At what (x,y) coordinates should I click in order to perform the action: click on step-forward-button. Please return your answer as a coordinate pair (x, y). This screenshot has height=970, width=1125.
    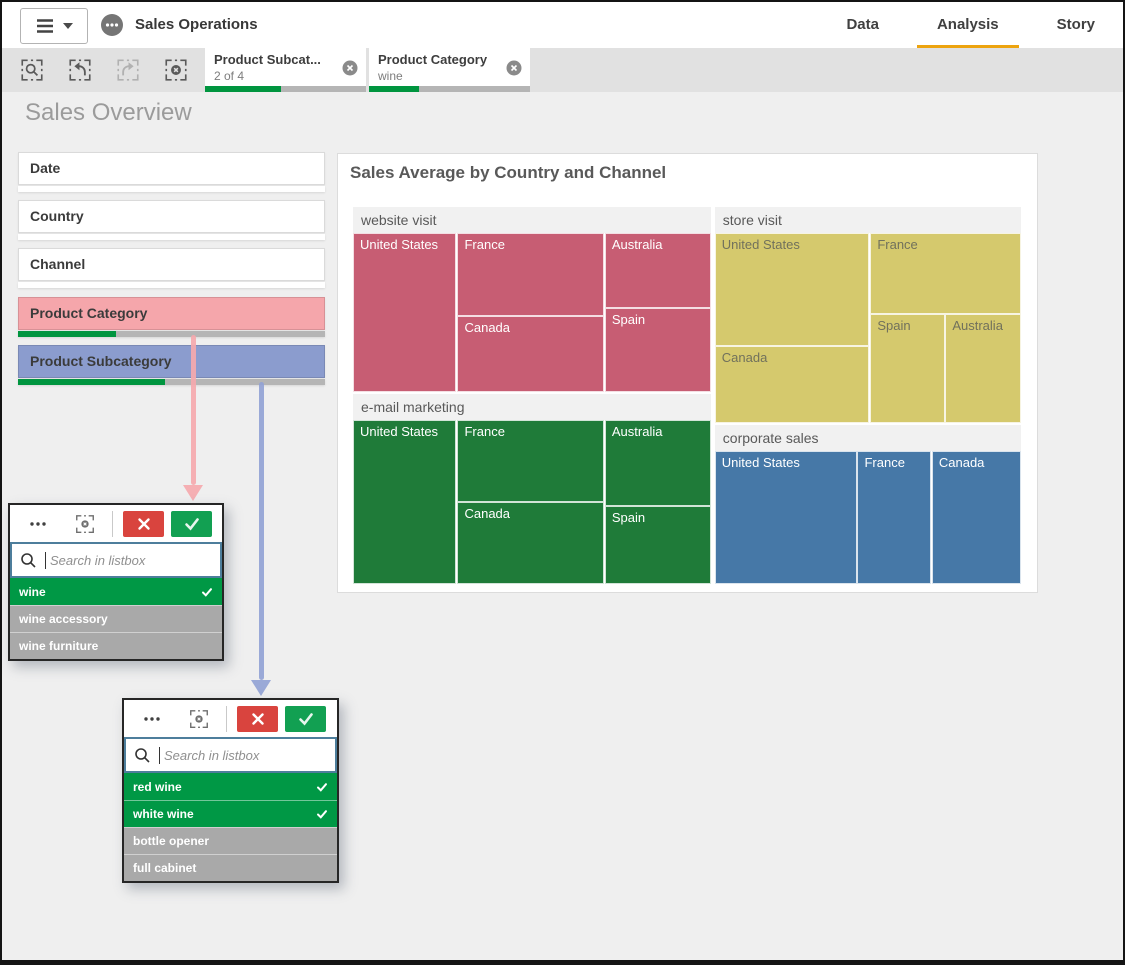
    Looking at the image, I should click on (128, 70).